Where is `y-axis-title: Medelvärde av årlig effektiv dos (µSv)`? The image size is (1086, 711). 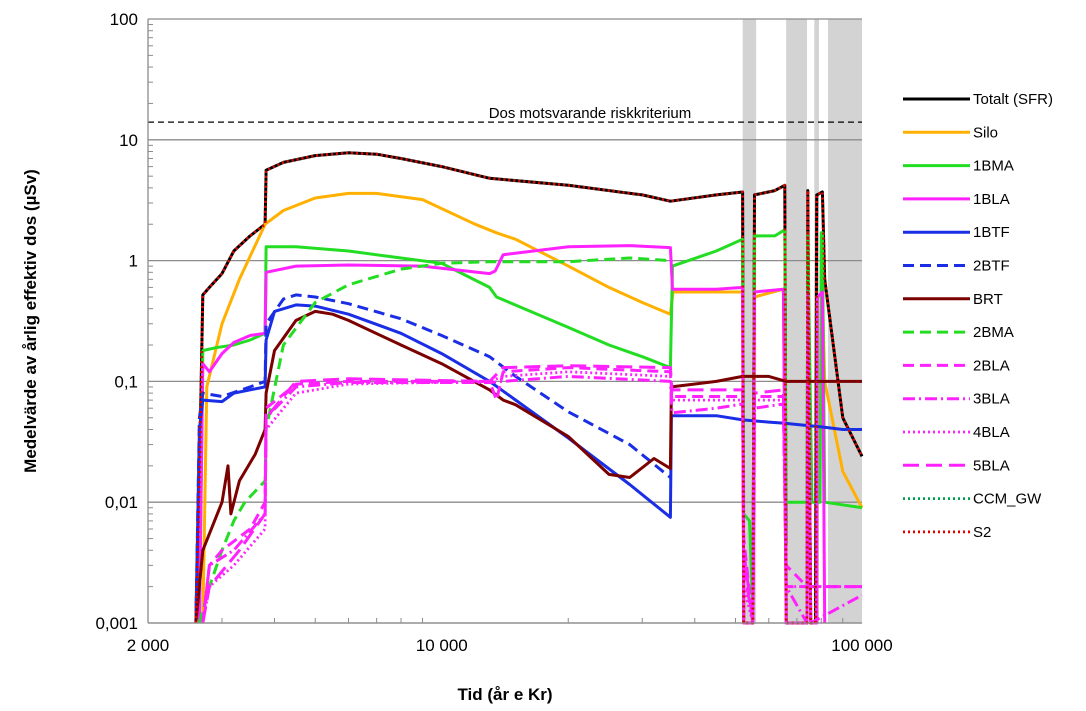 y-axis-title: Medelvärde av årlig effektiv dos (µSv) is located at coordinates (30, 321).